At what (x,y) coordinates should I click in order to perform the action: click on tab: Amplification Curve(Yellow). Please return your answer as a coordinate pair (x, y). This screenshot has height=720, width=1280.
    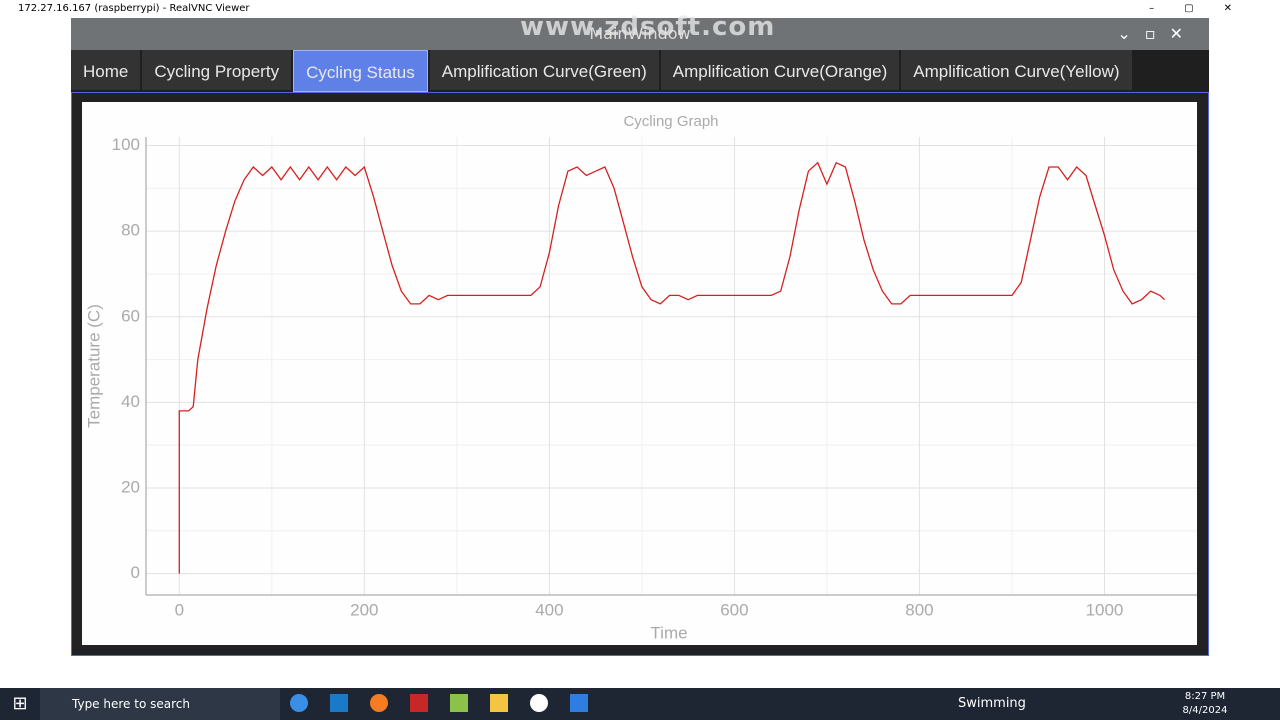
    Looking at the image, I should click on (1016, 70).